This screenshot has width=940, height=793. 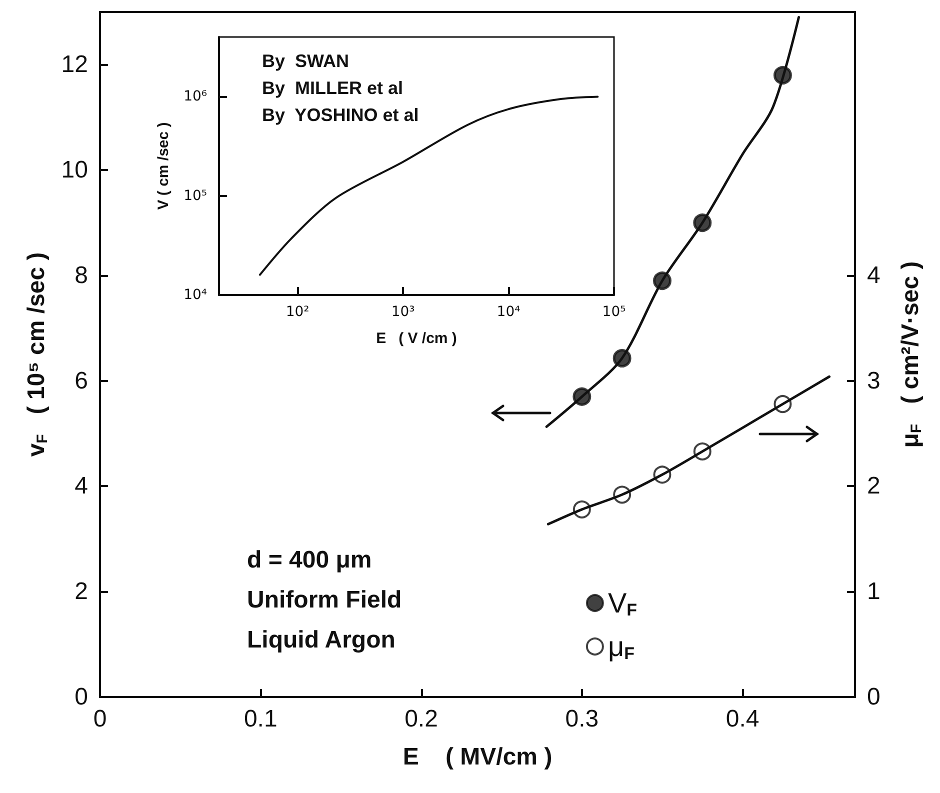 What do you see at coordinates (163, 166) in the screenshot?
I see `y-axis-title: V ( cm /sec )` at bounding box center [163, 166].